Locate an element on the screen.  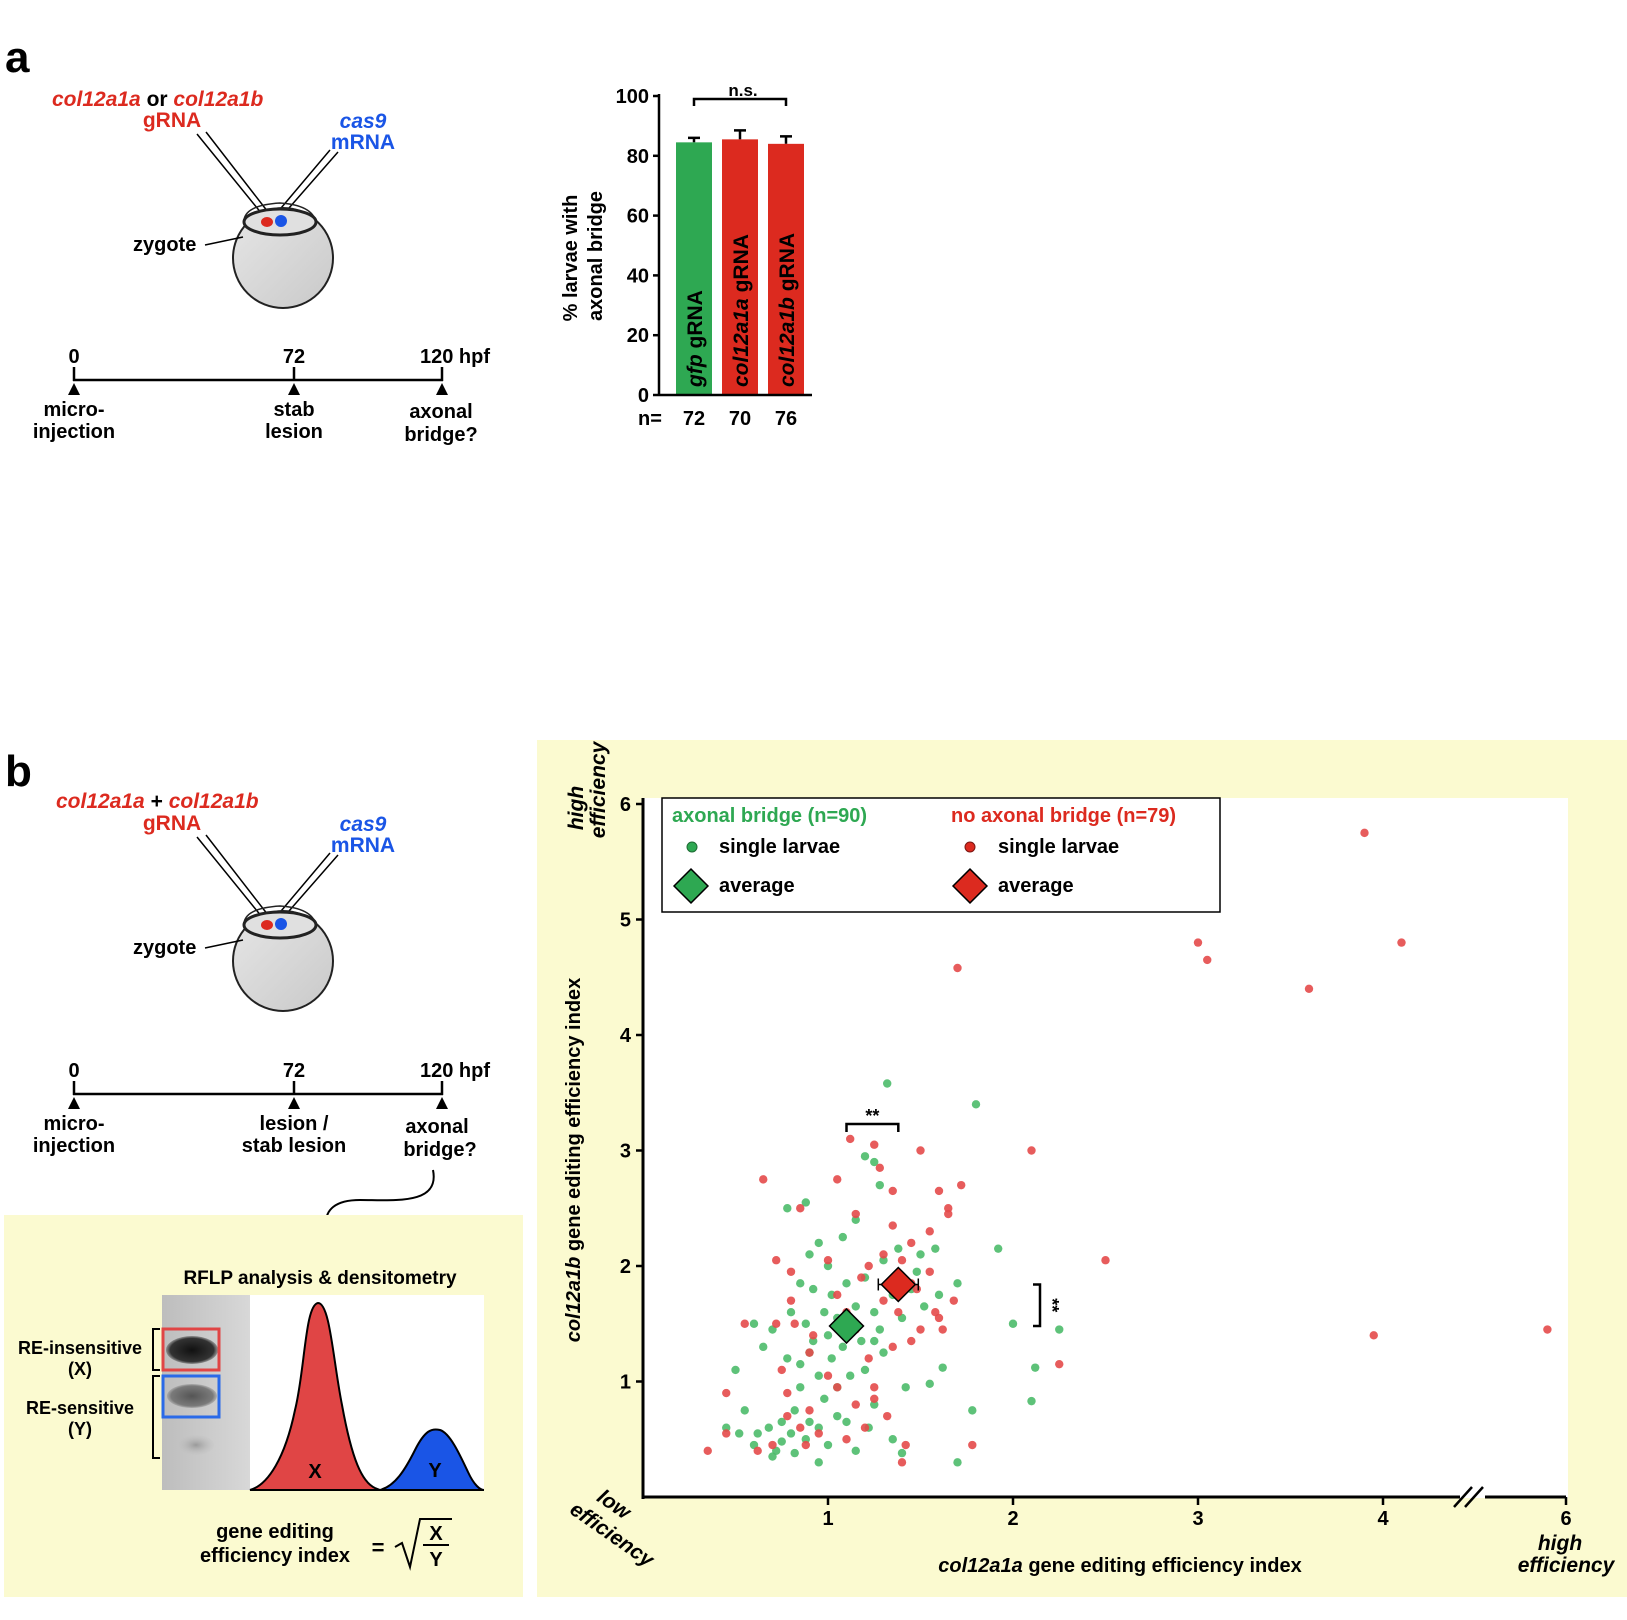
legend-red-title: no axonal bridge (n=79) is located at coordinates (1063, 816).